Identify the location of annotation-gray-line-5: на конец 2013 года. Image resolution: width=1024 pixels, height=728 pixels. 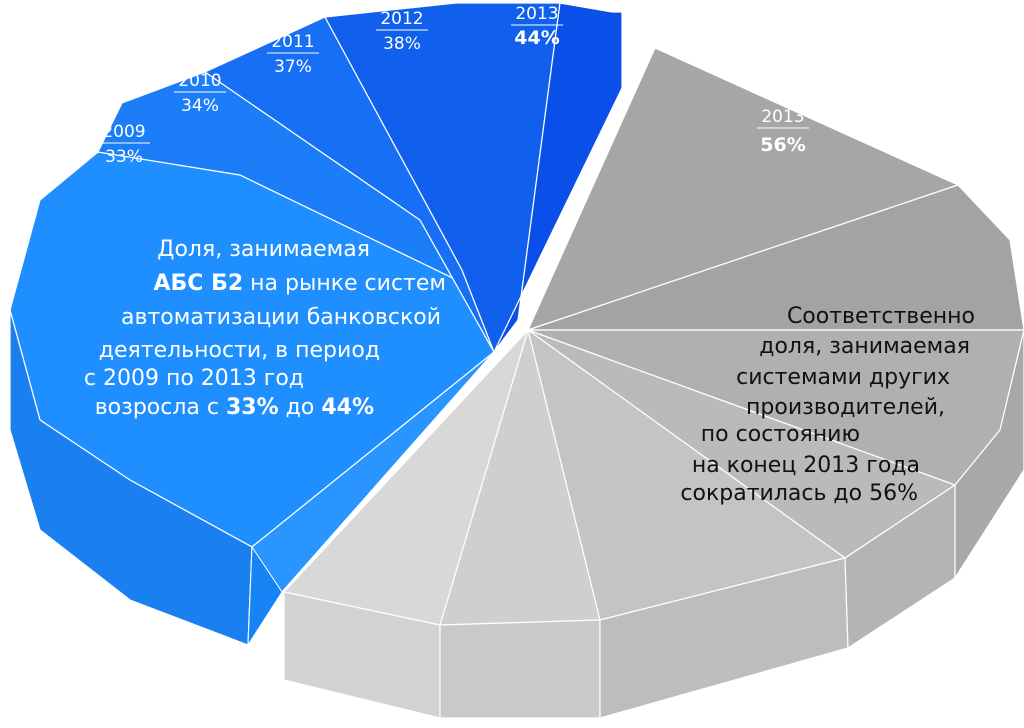
(806, 465).